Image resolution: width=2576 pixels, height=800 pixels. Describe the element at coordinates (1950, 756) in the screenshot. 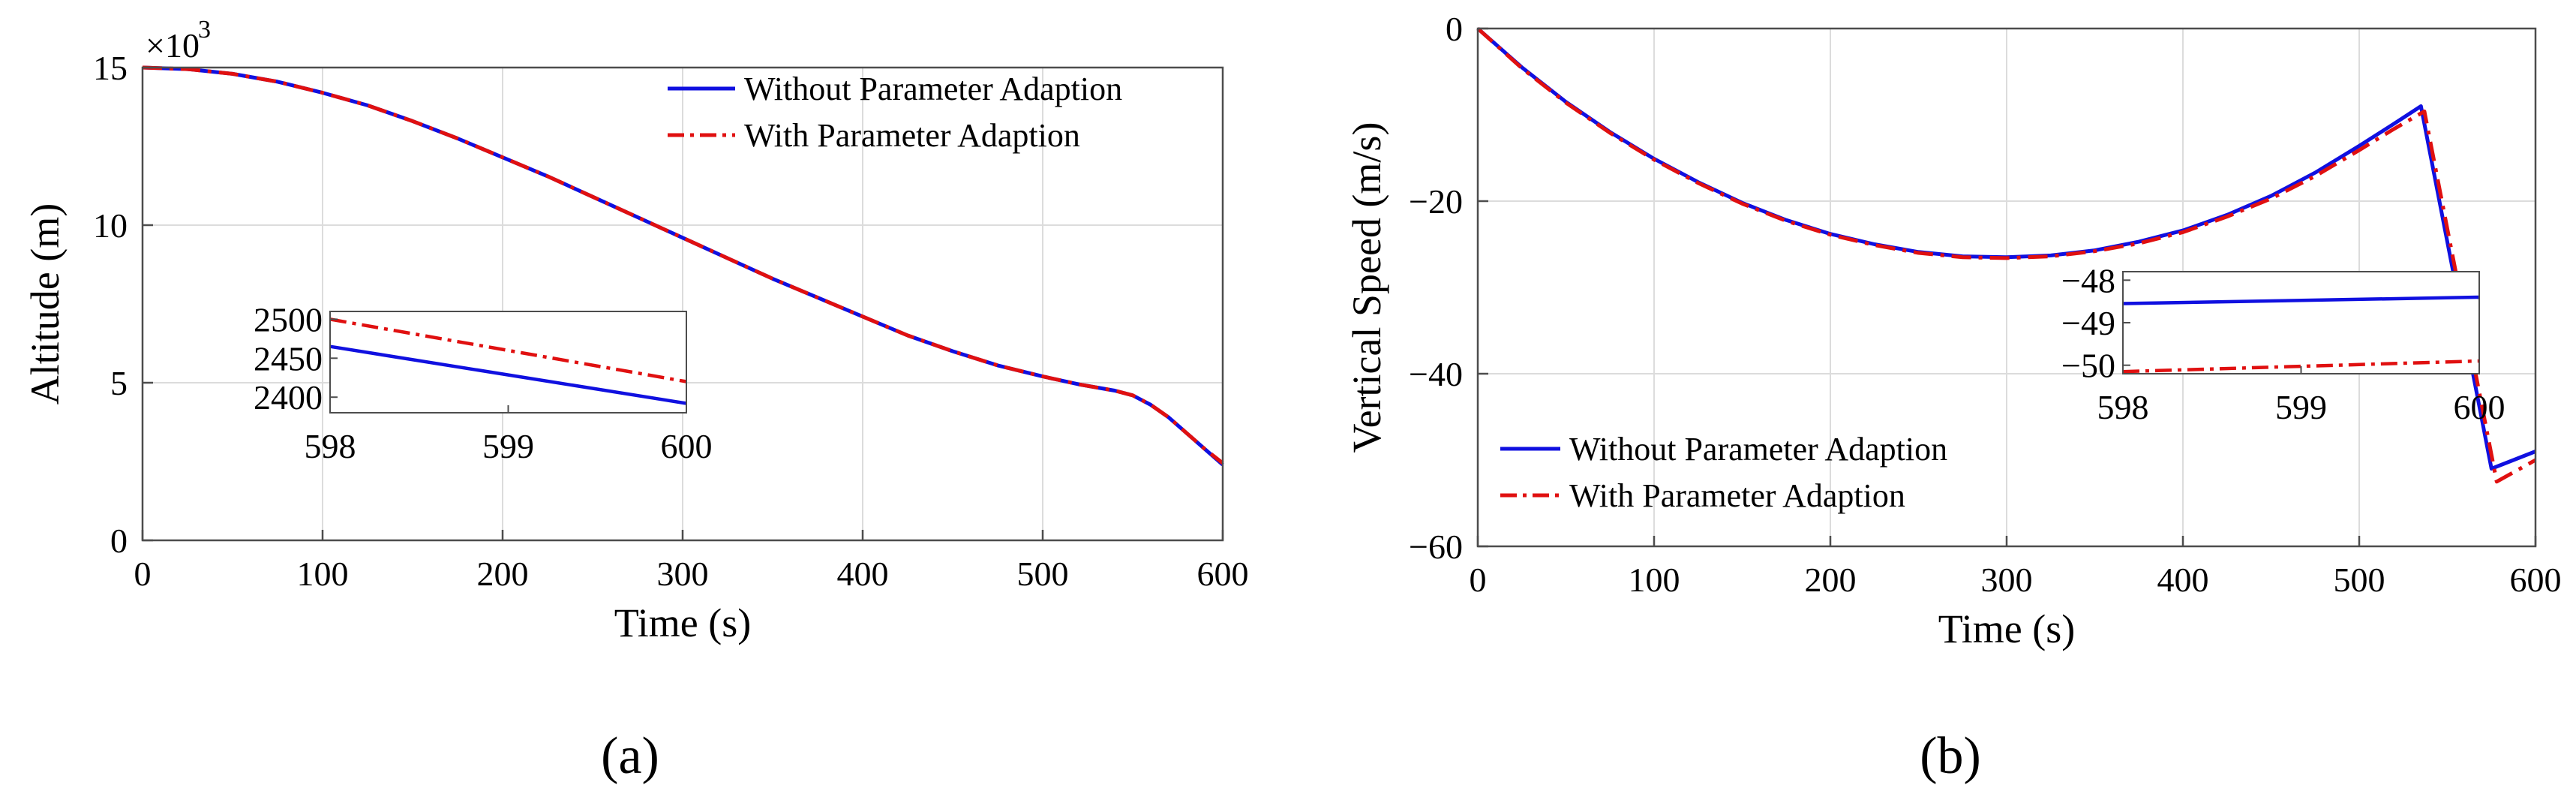

I see `panel-b-label: (b)` at that location.